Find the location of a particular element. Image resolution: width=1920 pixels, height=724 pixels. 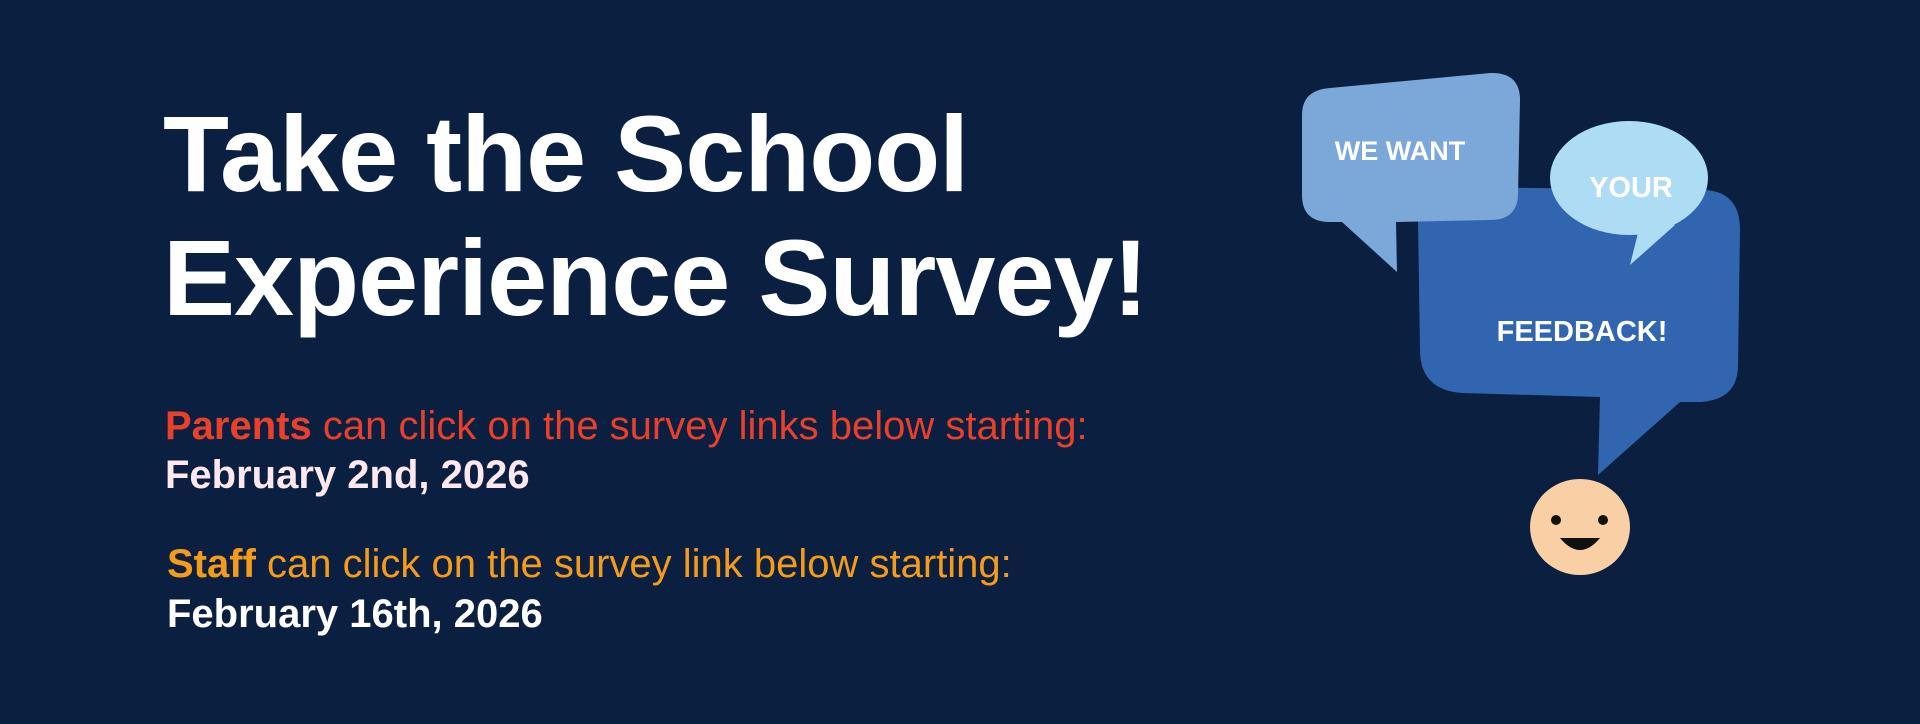

staff-label: Staff is located at coordinates (211, 564).